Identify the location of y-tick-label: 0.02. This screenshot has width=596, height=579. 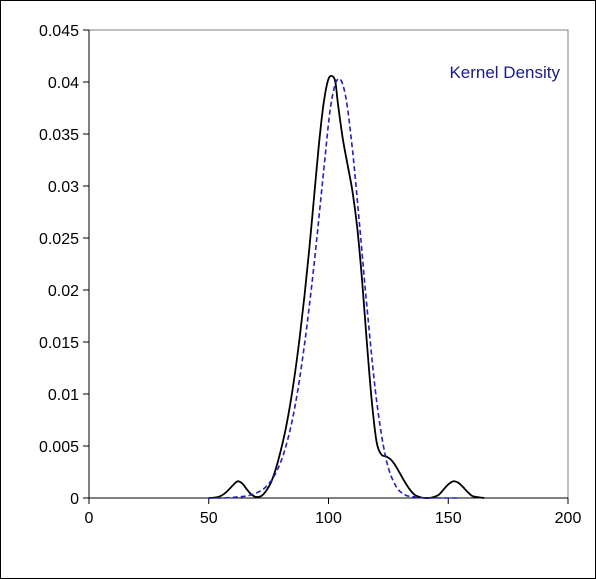
(63, 291).